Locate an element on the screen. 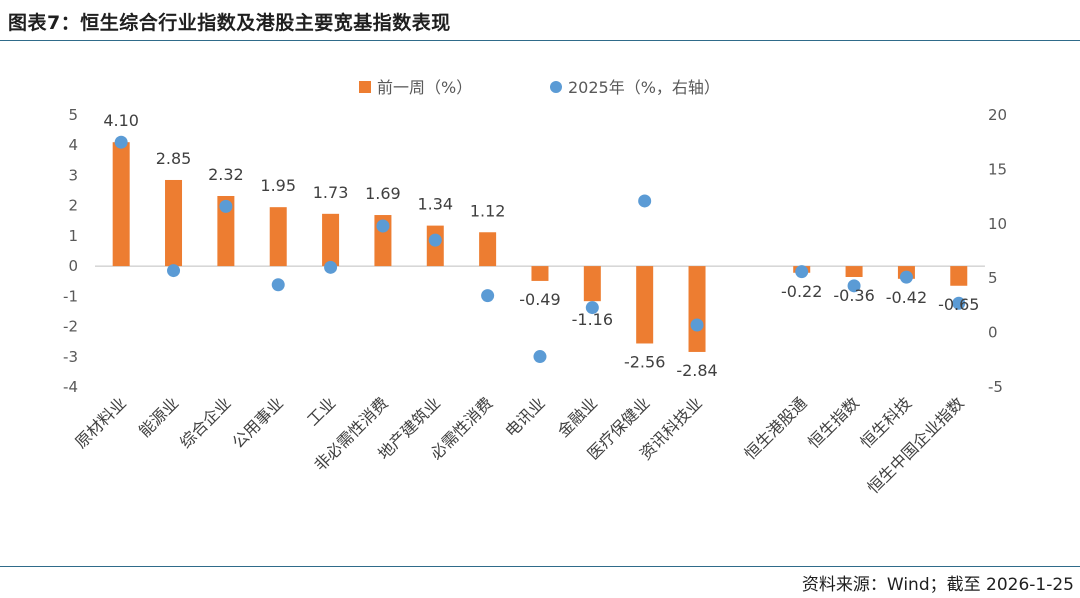  left-axis-tick: 5 is located at coordinates (73, 115).